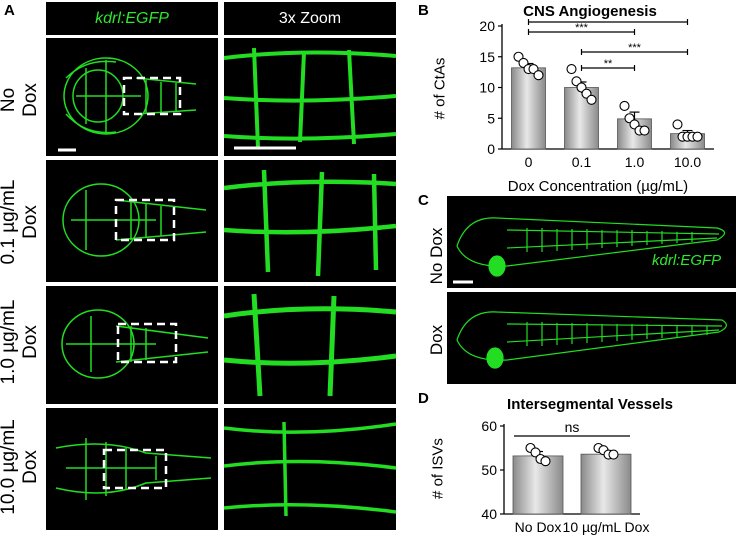 This screenshot has width=736, height=539. Describe the element at coordinates (132, 18) in the screenshot. I see `header-kdrl-egfp: kdrl:EGFP` at that location.